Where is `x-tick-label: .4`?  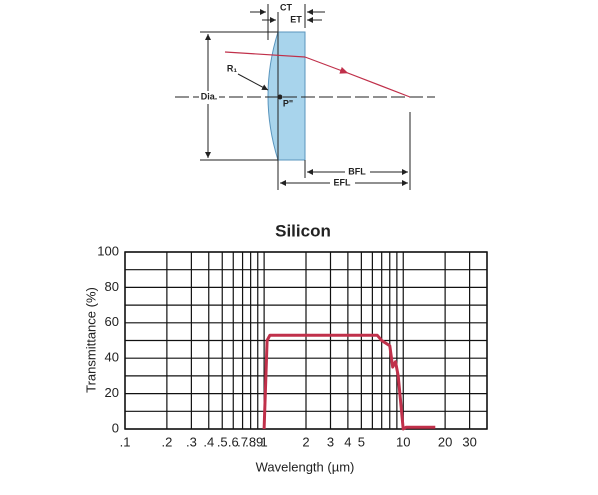
x-tick-label: .4 is located at coordinates (208, 441).